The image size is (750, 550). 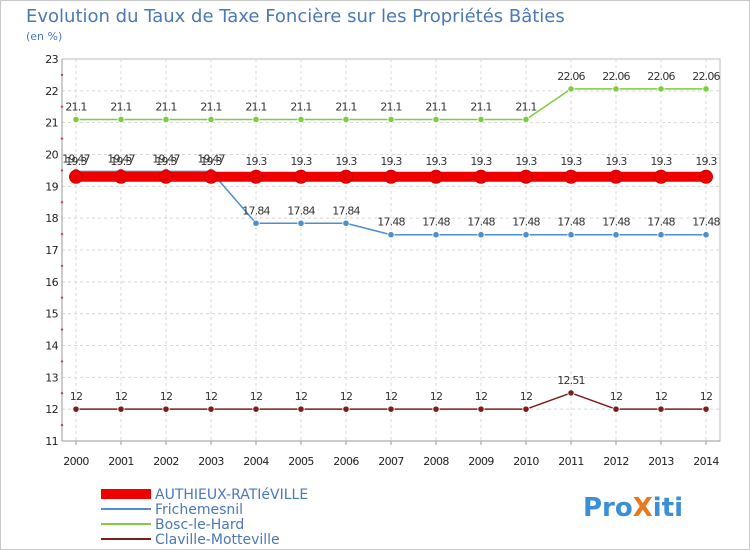 I want to click on x-tick-label: 2010, so click(x=526, y=461).